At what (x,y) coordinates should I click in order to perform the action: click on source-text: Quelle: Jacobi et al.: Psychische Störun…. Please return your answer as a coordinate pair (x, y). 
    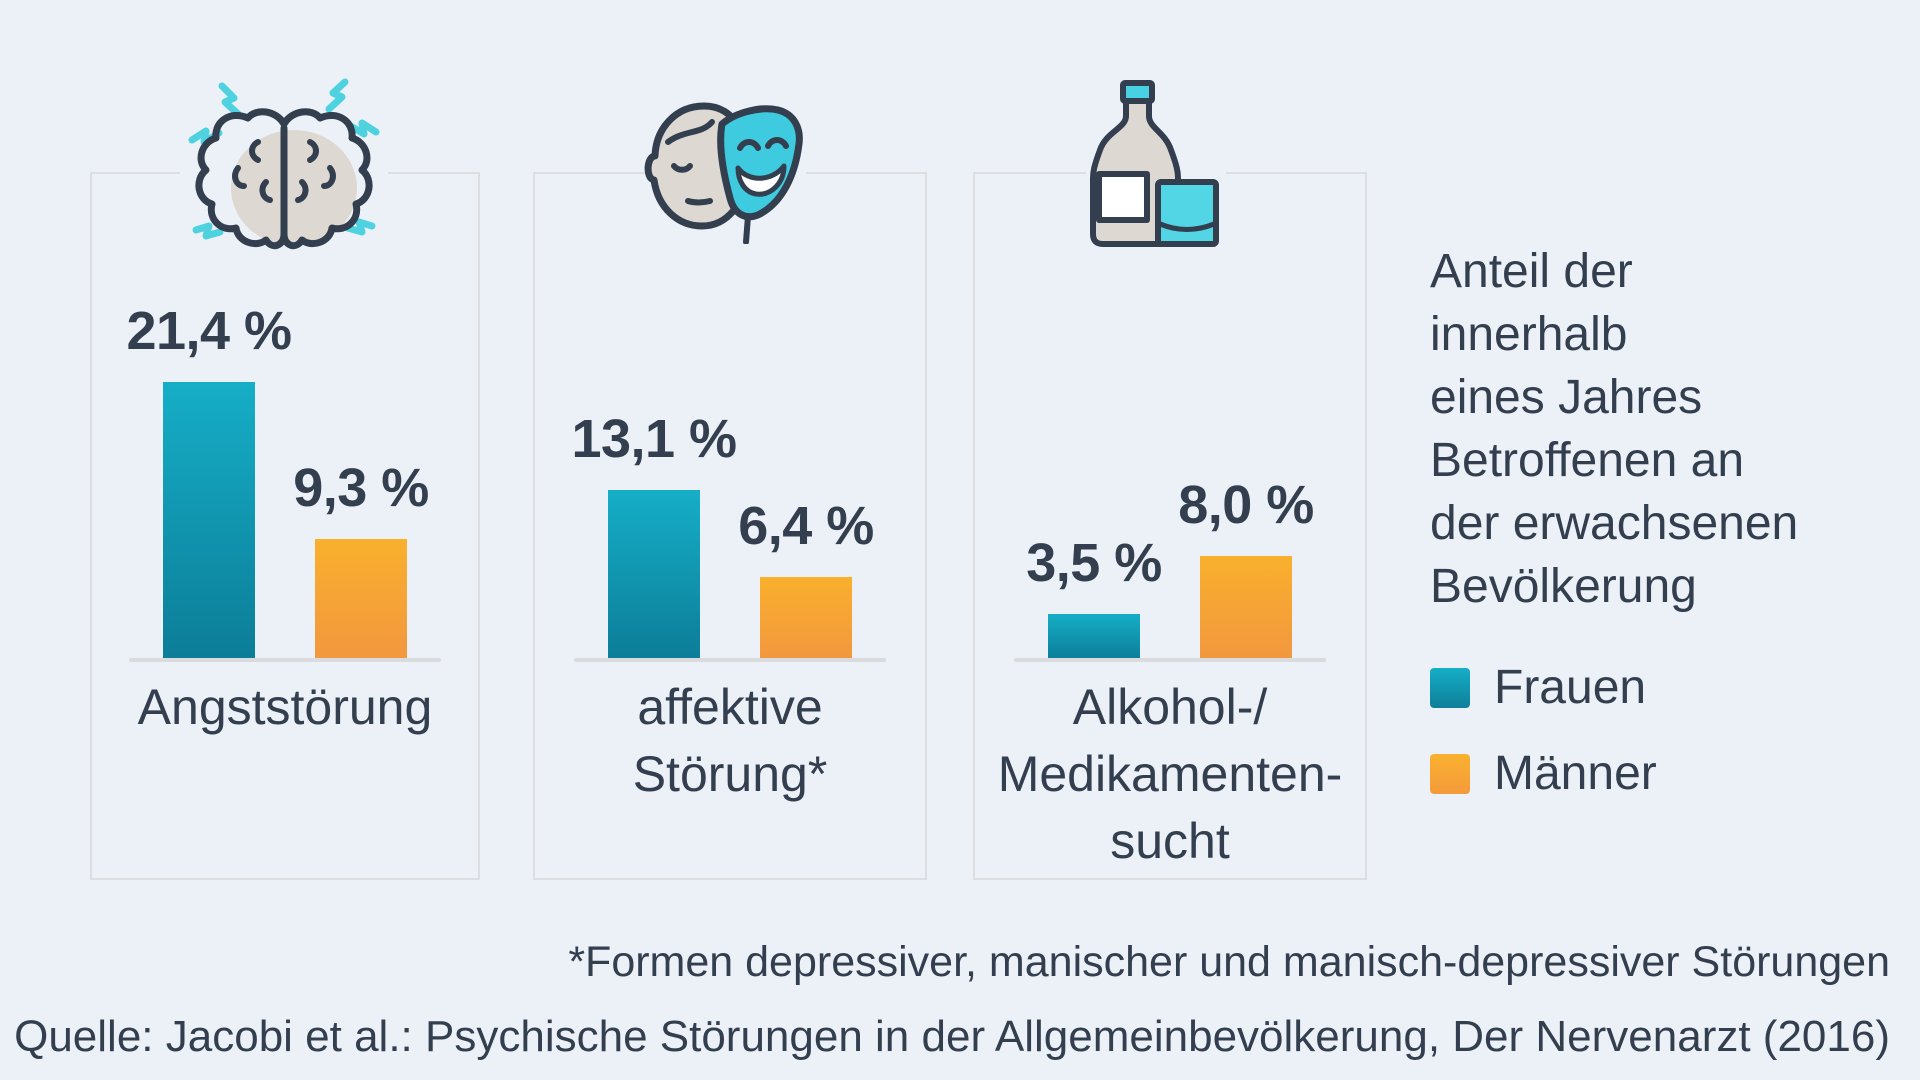
    Looking at the image, I should click on (952, 1036).